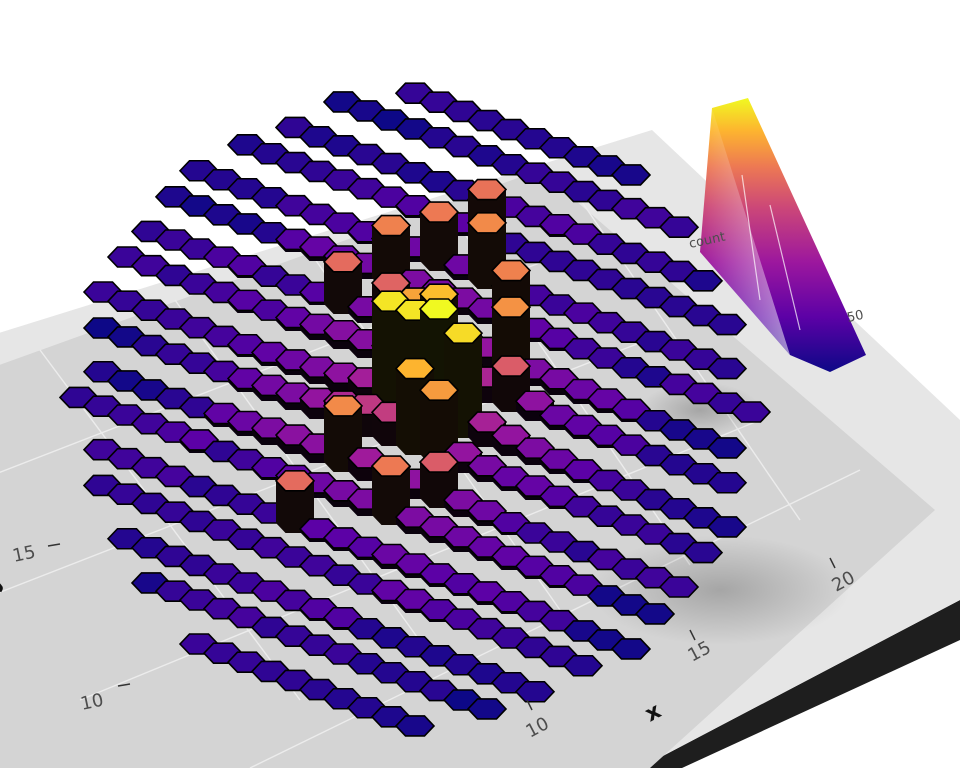 This screenshot has height=773, width=960. I want to click on y-axis: 10 15 y, so click(65, 628).